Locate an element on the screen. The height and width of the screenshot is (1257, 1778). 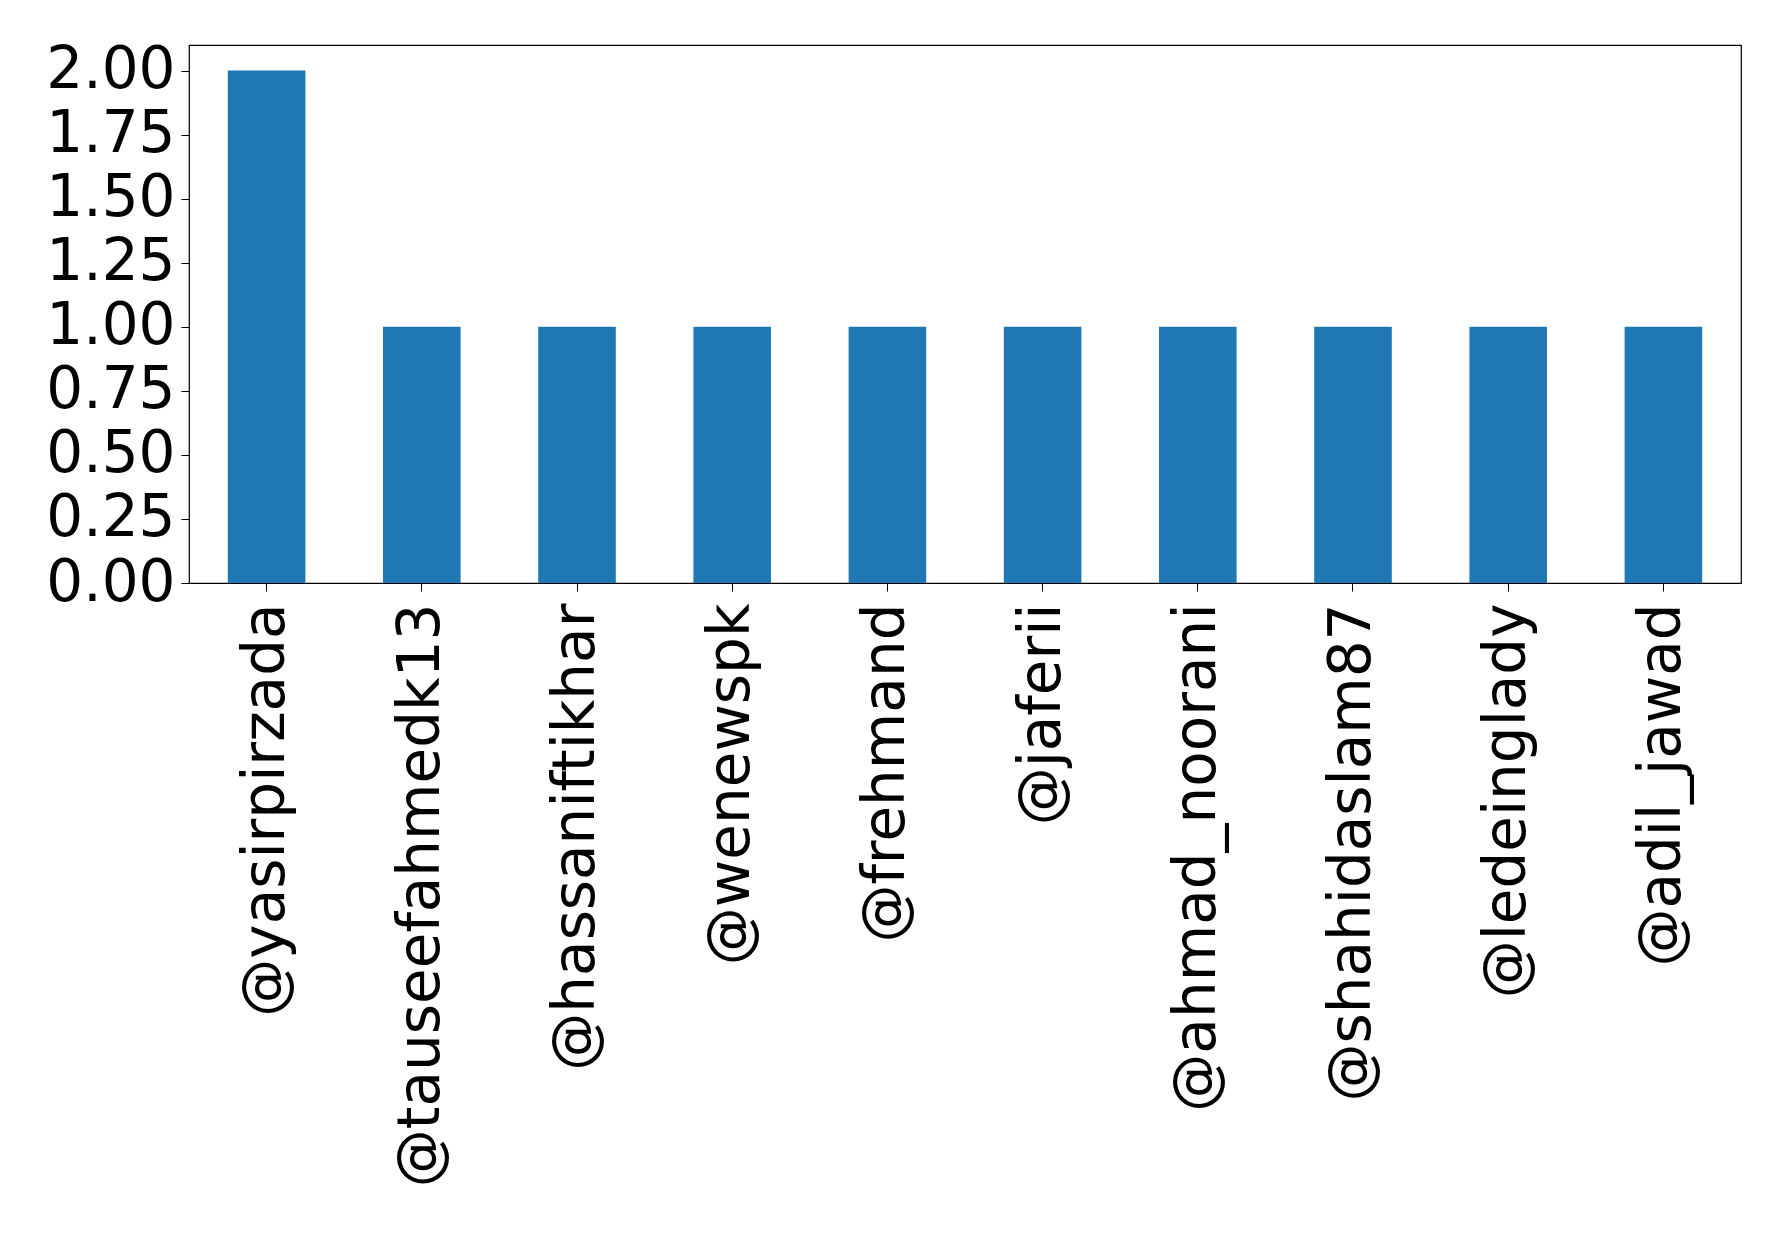
x-tick-label: @jaferii is located at coordinates (1039, 714).